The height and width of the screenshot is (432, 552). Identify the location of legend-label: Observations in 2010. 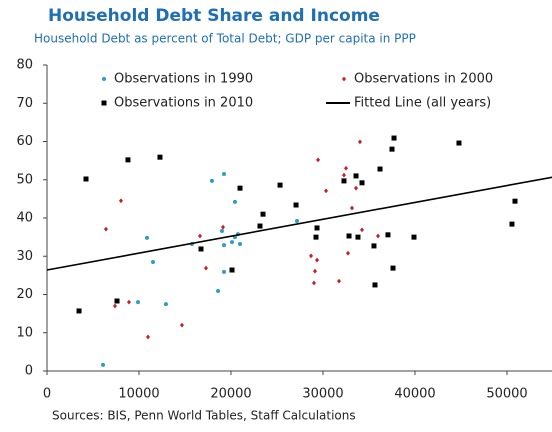
(183, 103).